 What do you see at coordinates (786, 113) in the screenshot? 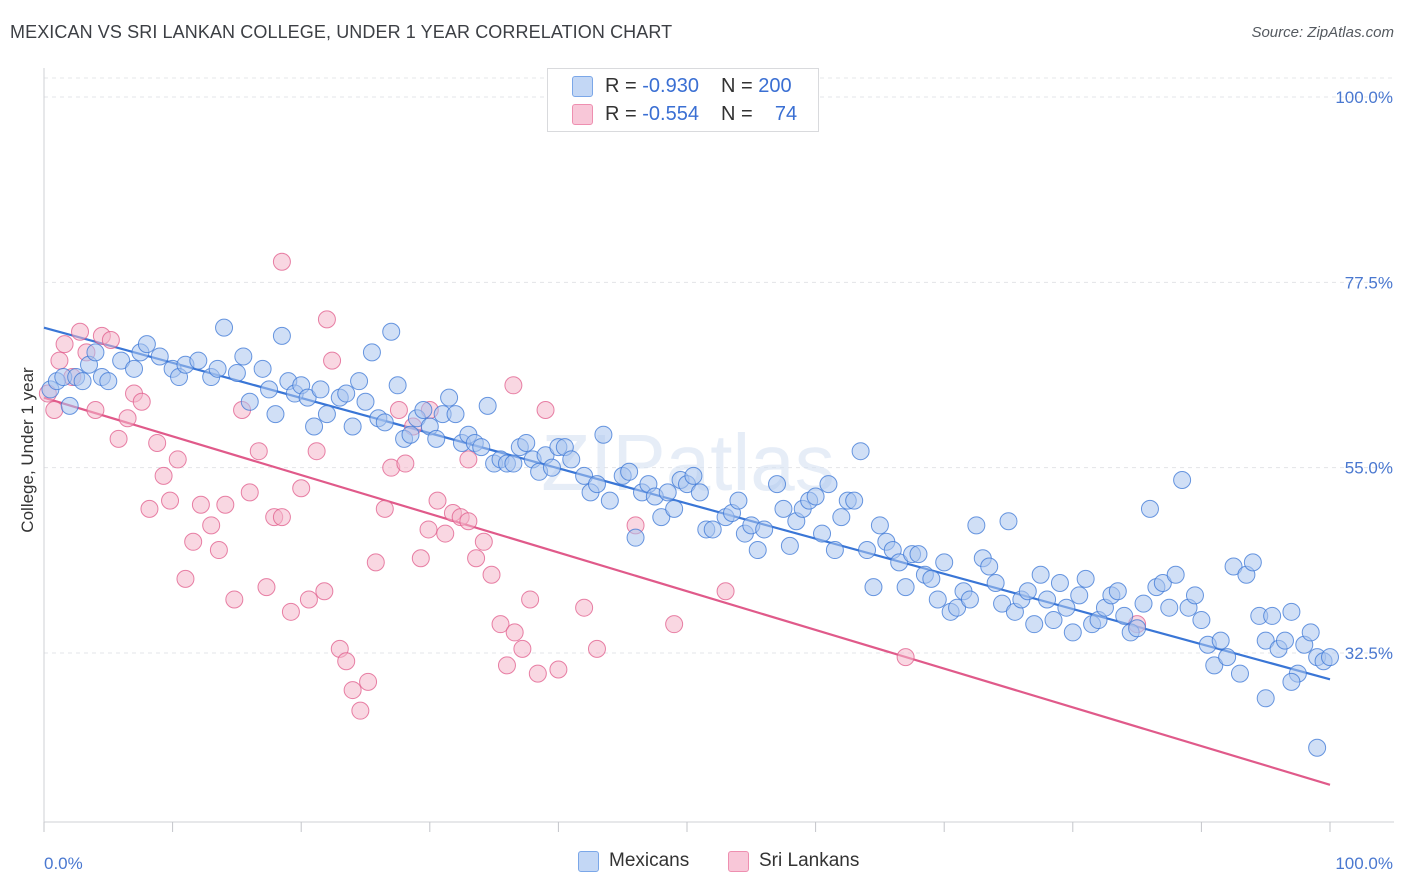
I see `legend-n-value-sri-lankans: 74` at bounding box center [786, 113].